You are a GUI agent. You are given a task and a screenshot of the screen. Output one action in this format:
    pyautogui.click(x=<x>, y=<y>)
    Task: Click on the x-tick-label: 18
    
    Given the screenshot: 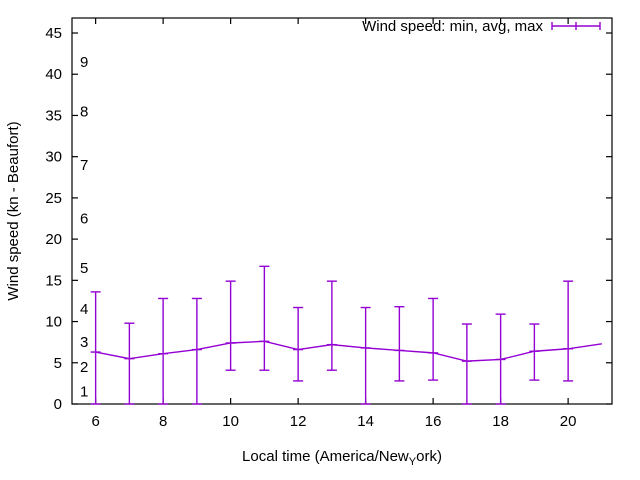 What is the action you would take?
    pyautogui.click(x=500, y=421)
    